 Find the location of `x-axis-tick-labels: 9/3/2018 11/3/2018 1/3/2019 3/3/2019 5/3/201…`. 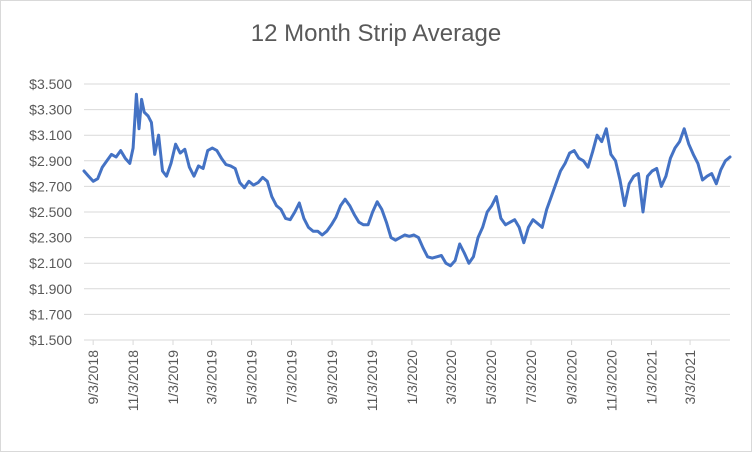

x-axis-tick-labels: 9/3/2018 11/3/2018 1/3/2019 3/3/2019 5/3/201… is located at coordinates (391, 375).